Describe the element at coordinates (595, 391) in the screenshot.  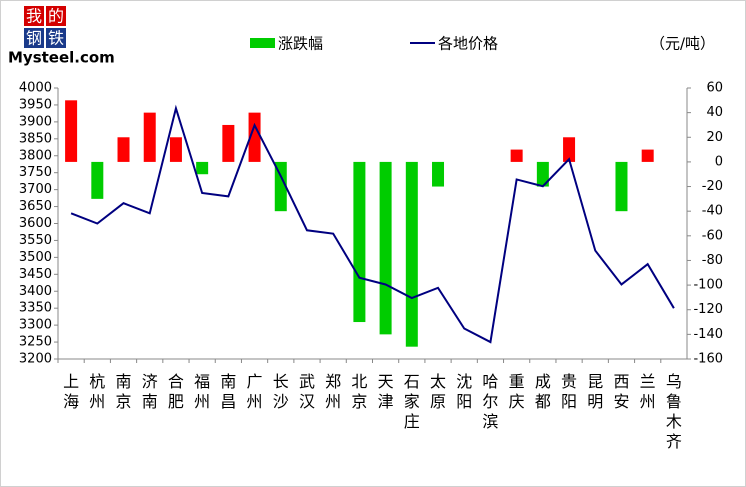
I see `x-tick-label: 昆明` at that location.